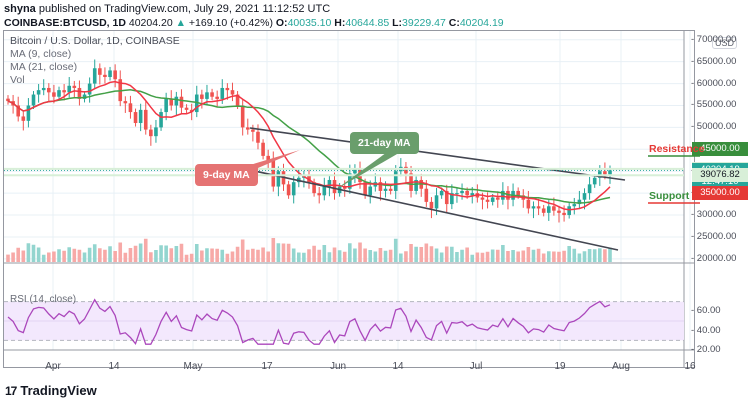 The height and width of the screenshot is (404, 750). Describe the element at coordinates (53, 366) in the screenshot. I see `time-tick: Apr` at that location.